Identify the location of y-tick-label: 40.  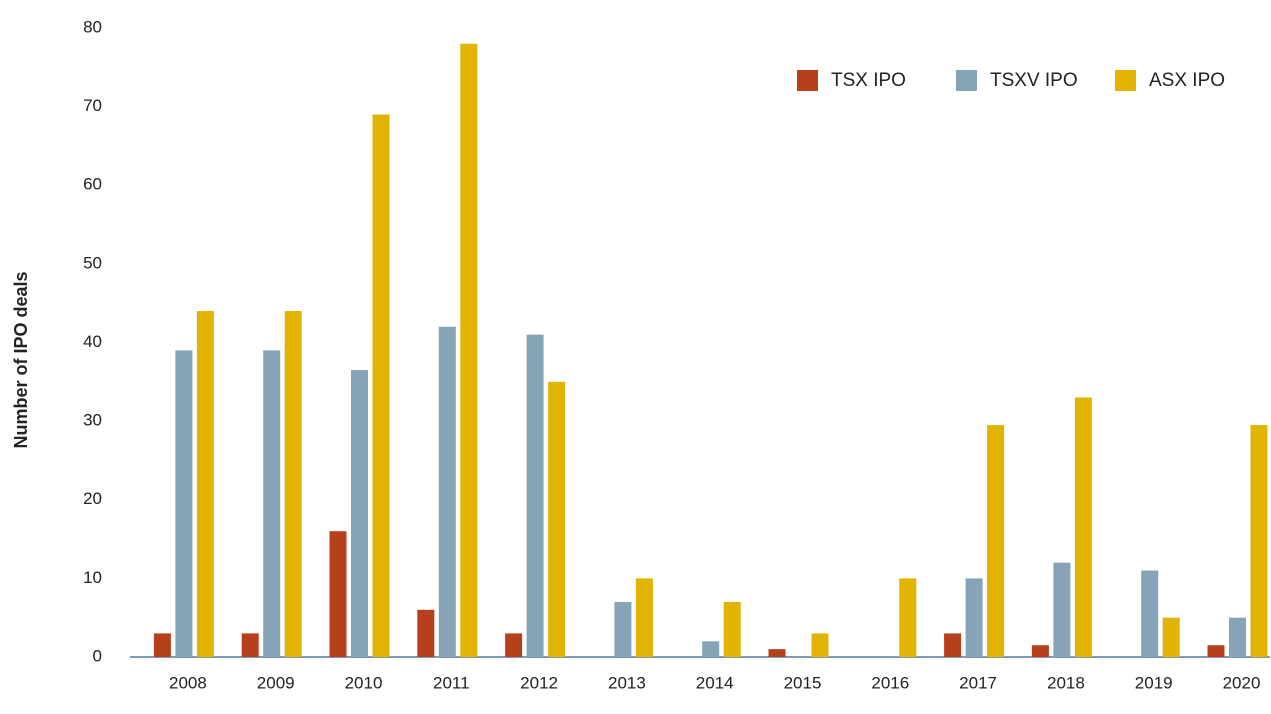
(92, 341).